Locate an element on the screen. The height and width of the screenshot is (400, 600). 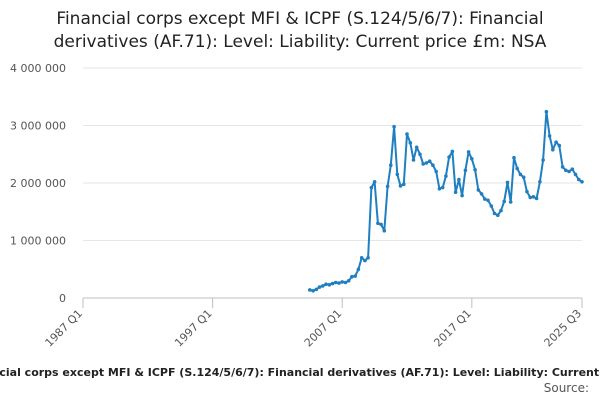
y-axis: 0 1 000 000 2 000 000 3 000 000 4 000 000 is located at coordinates (38, 183).